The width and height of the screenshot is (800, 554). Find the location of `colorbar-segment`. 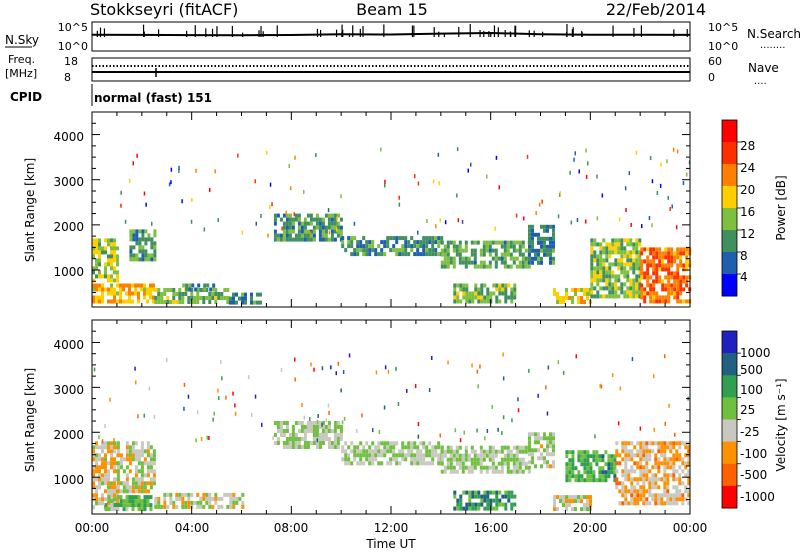

colorbar-segment is located at coordinates (729, 364).